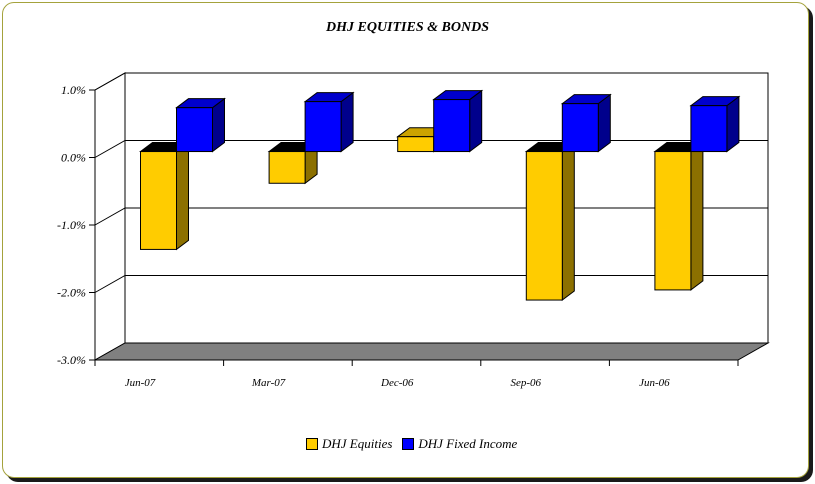 This screenshot has height=484, width=815. Describe the element at coordinates (408, 444) in the screenshot. I see `legend-swatch-fixed-income` at that location.